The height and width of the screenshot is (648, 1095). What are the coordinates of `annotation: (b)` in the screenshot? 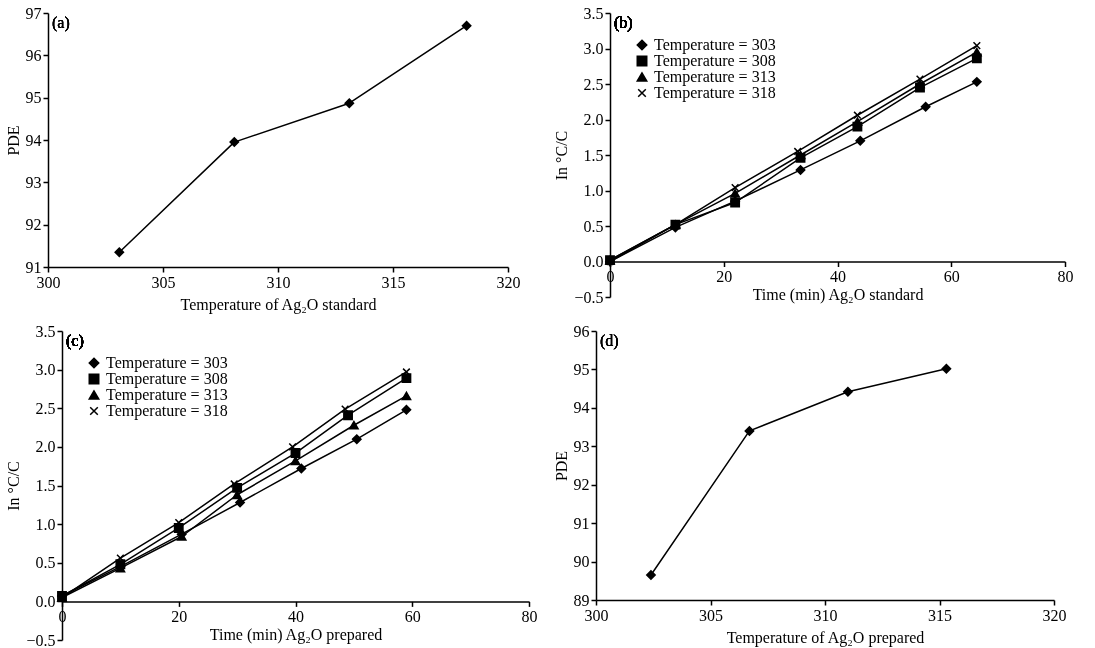 It's located at (623, 23).